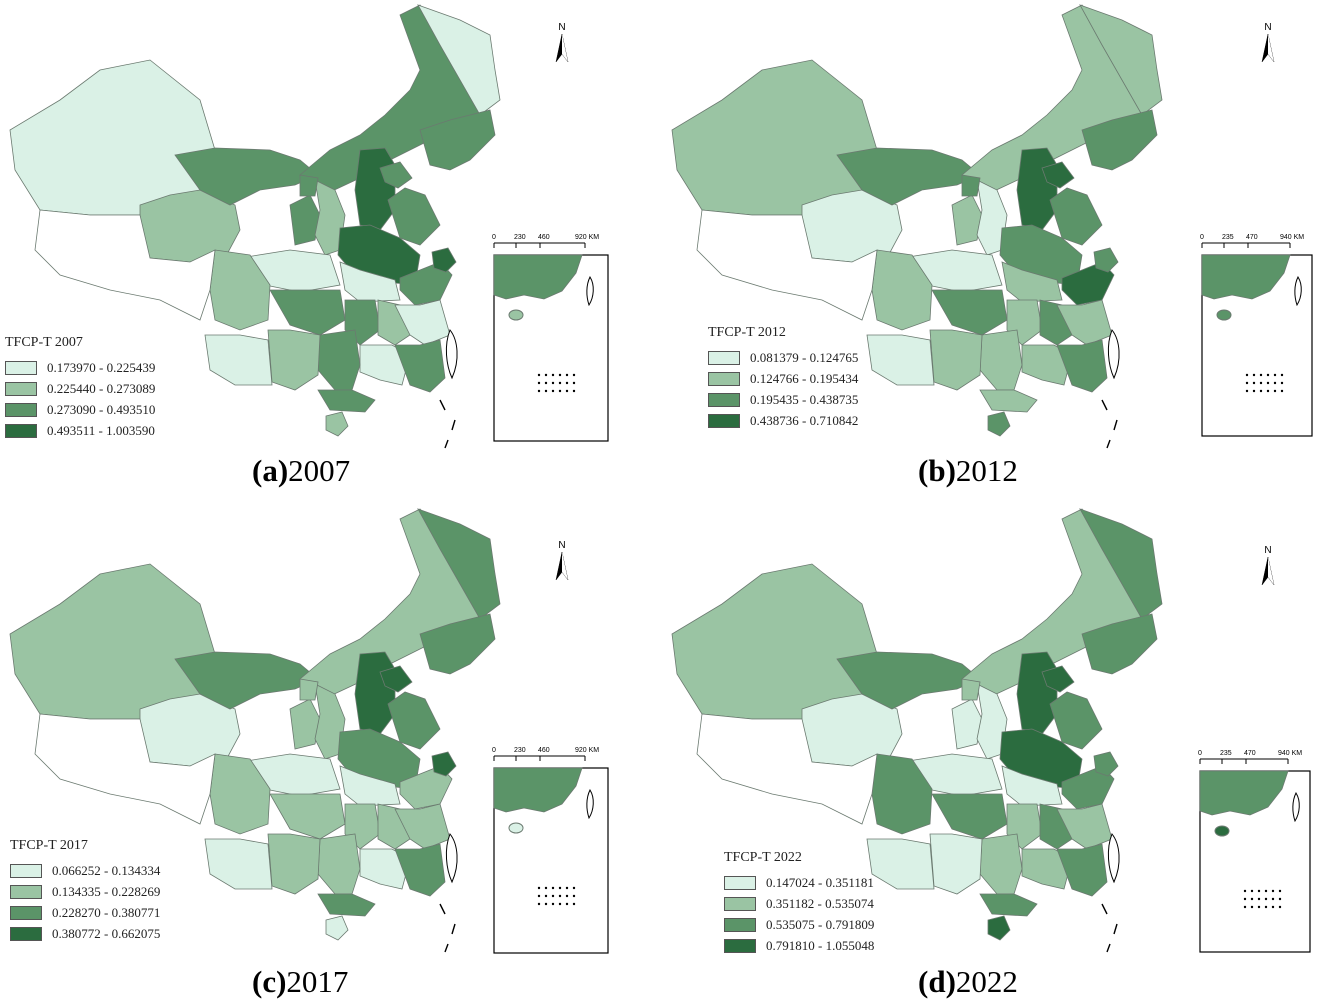 Image resolution: width=1325 pixels, height=1008 pixels. I want to click on legend-item: 0.273090 - 0.493510, so click(80, 409).